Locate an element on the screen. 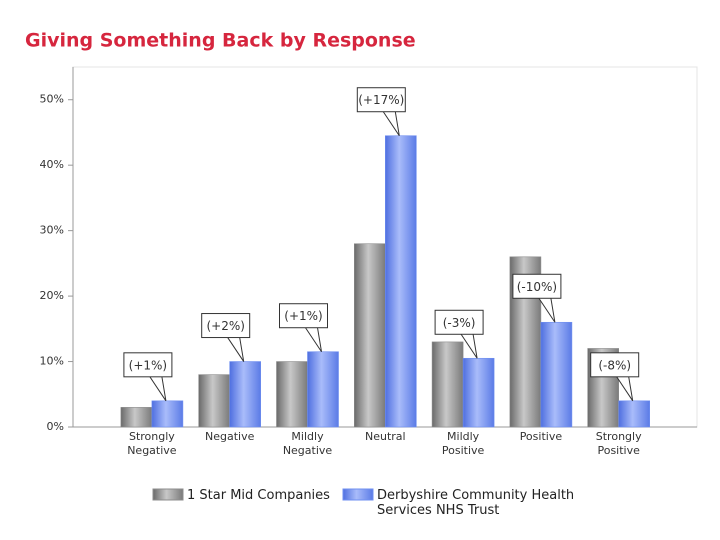 This screenshot has width=720, height=540. x-tick-label: Mildly Positive is located at coordinates (463, 443).